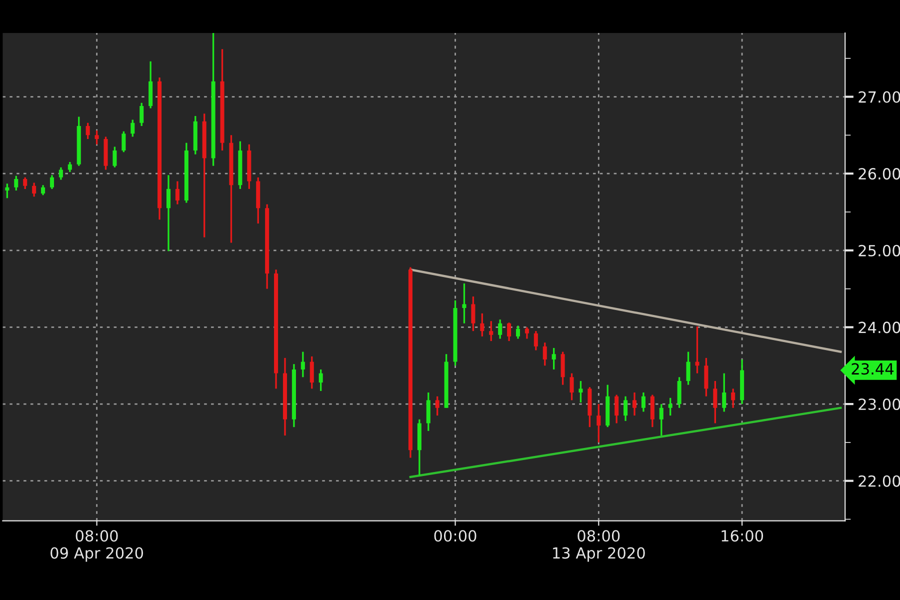 This screenshot has width=900, height=600. What do you see at coordinates (879, 328) in the screenshot?
I see `y-tick-label: 24.00` at bounding box center [879, 328].